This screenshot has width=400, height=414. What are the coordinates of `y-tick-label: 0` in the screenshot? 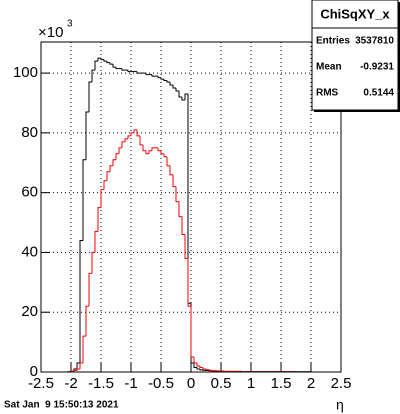 It's located at (34, 371).